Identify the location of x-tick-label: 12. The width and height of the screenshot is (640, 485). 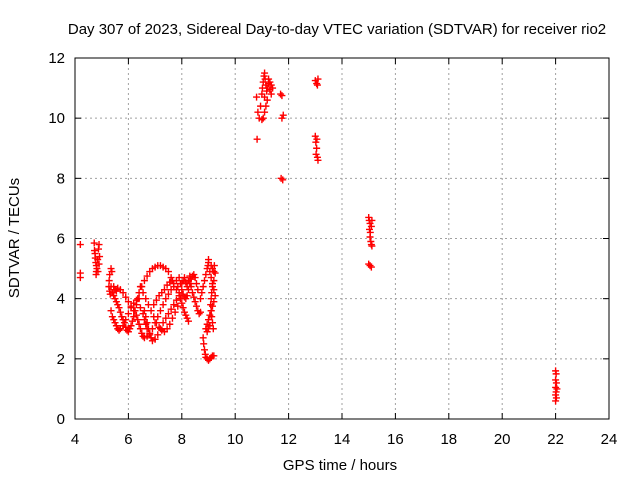
(288, 439).